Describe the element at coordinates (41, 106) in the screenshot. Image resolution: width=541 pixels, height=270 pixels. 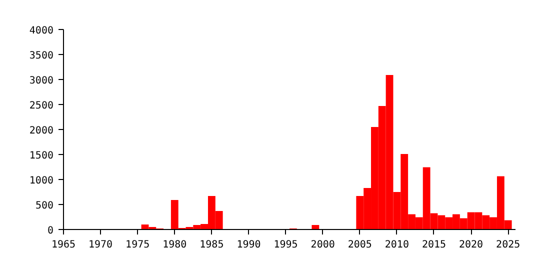
I see `y-tick-label: 2500` at that location.